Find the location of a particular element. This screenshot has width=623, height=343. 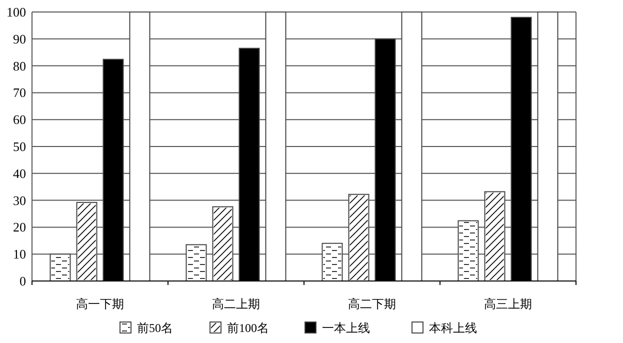

y-tick-label: 90 is located at coordinates (19, 38).